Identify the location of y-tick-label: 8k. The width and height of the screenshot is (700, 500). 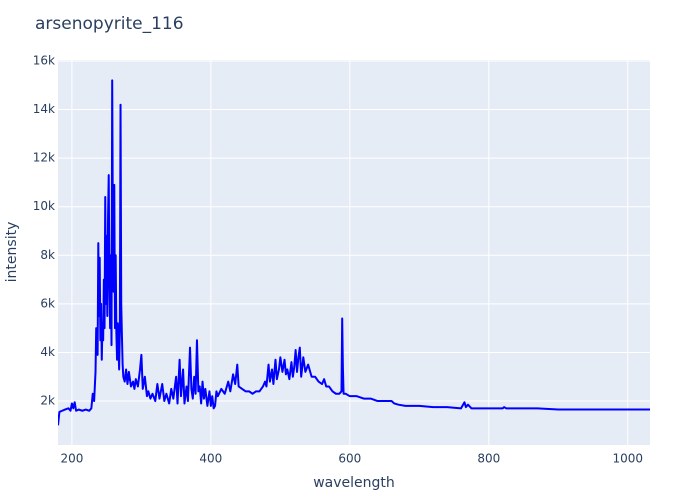
(47, 255).